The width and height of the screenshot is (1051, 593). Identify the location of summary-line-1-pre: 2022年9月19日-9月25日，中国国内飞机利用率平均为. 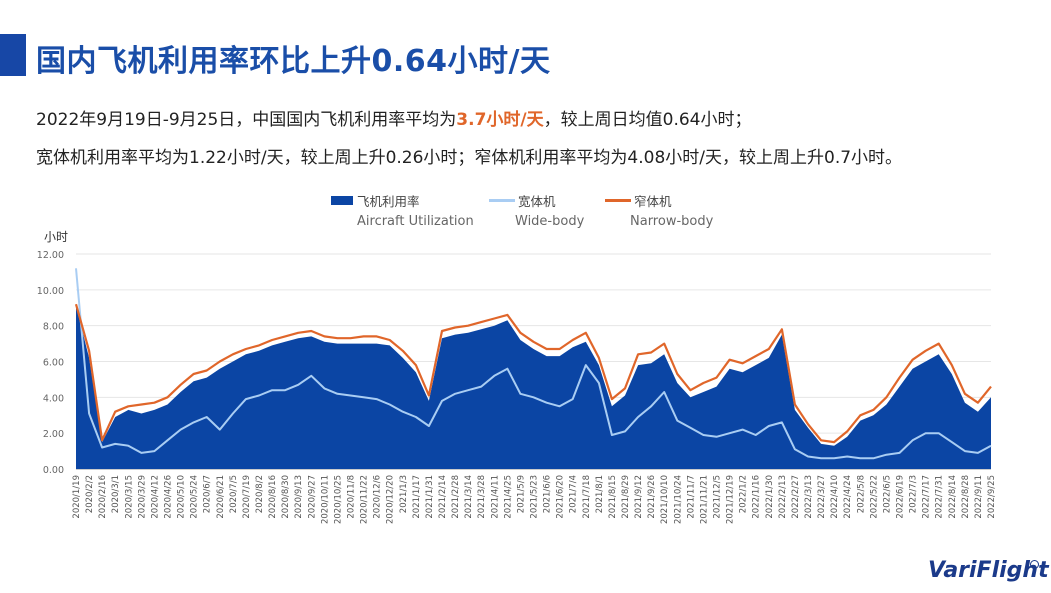
(246, 120).